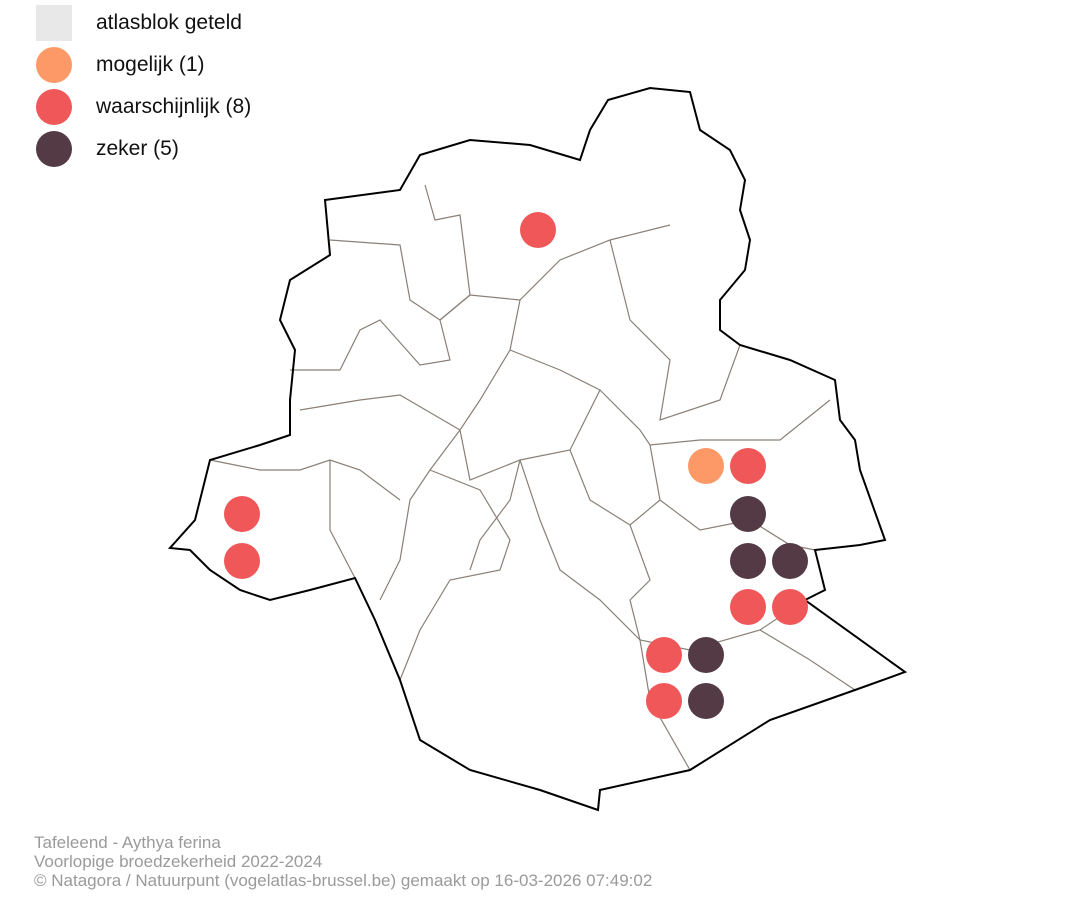 The width and height of the screenshot is (1074, 900). What do you see at coordinates (178, 861) in the screenshot?
I see `caption-subtitle: Voorlopige broedzekerheid 2022-2024` at bounding box center [178, 861].